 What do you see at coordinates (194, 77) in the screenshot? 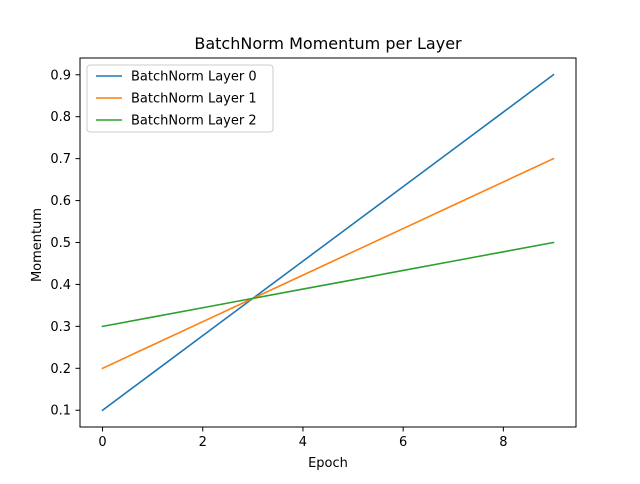
I see `legend-label-0: BatchNorm Layer 0` at bounding box center [194, 77].